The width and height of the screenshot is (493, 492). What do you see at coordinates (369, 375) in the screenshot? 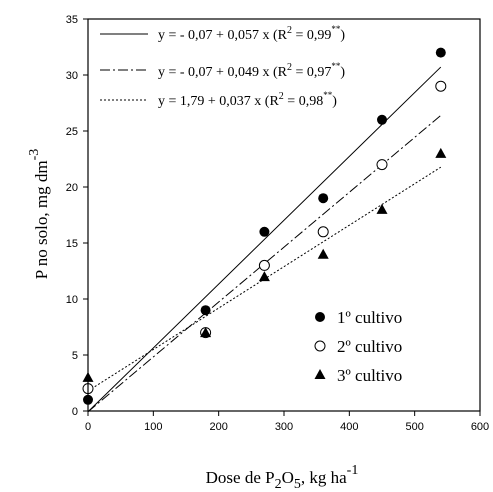
I see `legend-label-3: 3º cultivo` at bounding box center [369, 375].